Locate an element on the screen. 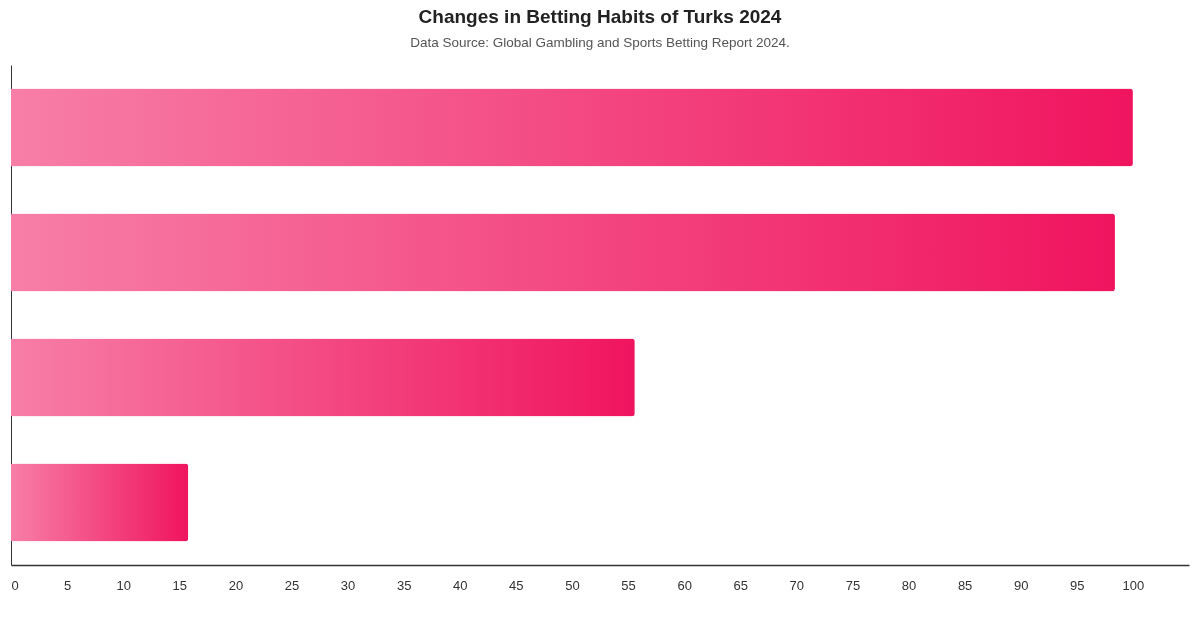  x-tick-label: 100 is located at coordinates (1133, 585).